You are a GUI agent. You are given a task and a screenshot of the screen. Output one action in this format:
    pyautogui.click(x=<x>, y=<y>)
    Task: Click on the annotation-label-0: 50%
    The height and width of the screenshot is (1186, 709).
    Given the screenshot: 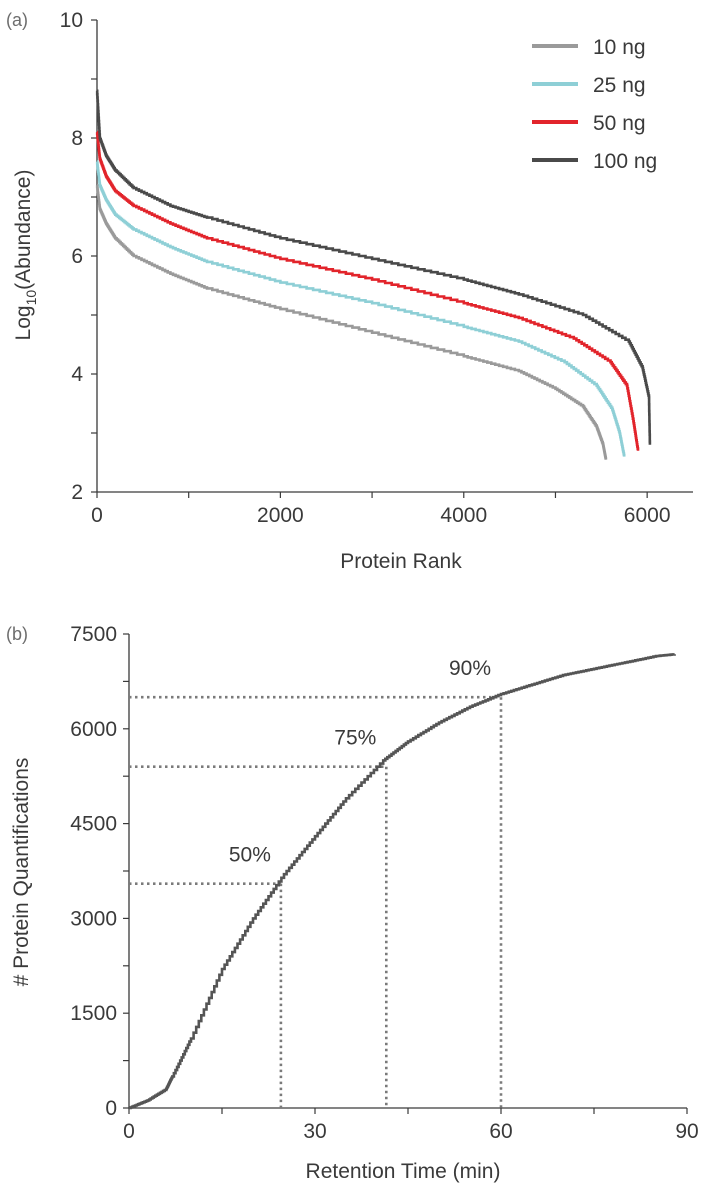 What is the action you would take?
    pyautogui.click(x=250, y=855)
    